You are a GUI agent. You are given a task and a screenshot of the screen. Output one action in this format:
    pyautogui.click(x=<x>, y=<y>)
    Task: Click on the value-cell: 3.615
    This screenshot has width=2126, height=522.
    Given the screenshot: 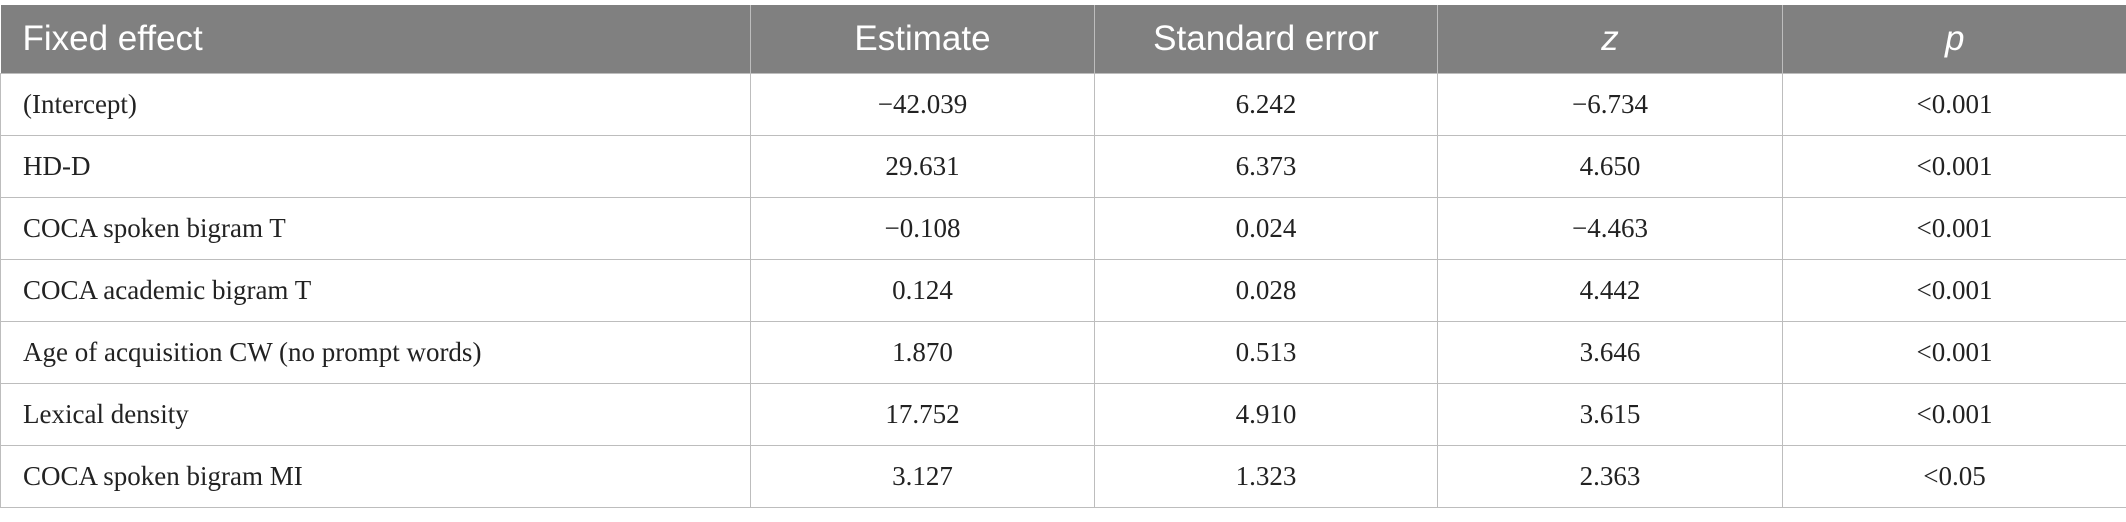 What is the action you would take?
    pyautogui.click(x=1610, y=414)
    